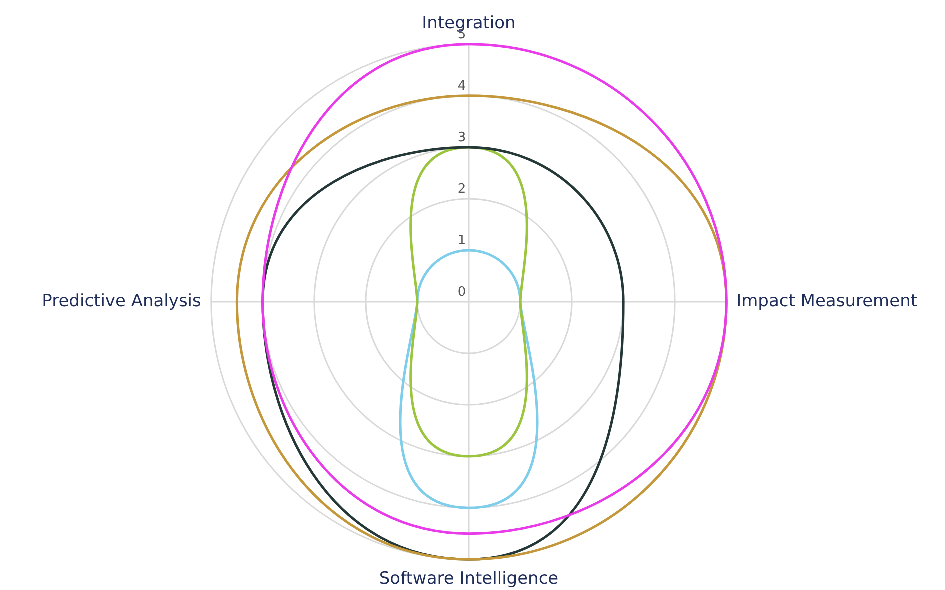 The height and width of the screenshot is (590, 945). What do you see at coordinates (469, 579) in the screenshot?
I see `spoke-label: Software Intelligence` at bounding box center [469, 579].